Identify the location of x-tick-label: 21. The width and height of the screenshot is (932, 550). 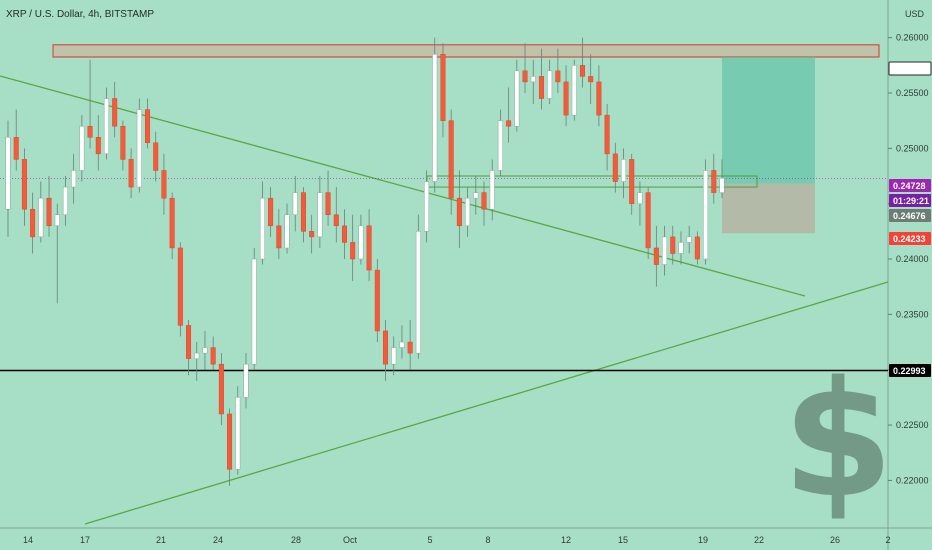
(161, 540).